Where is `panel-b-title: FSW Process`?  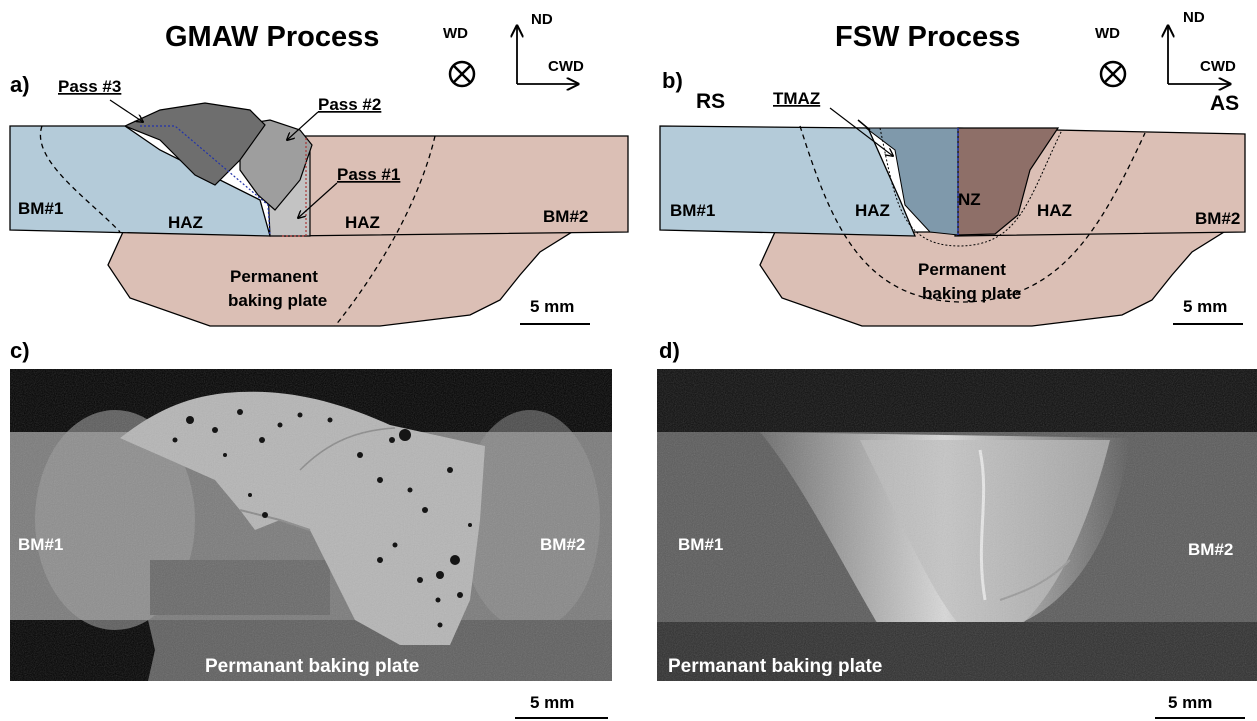 panel-b-title: FSW Process is located at coordinates (927, 37).